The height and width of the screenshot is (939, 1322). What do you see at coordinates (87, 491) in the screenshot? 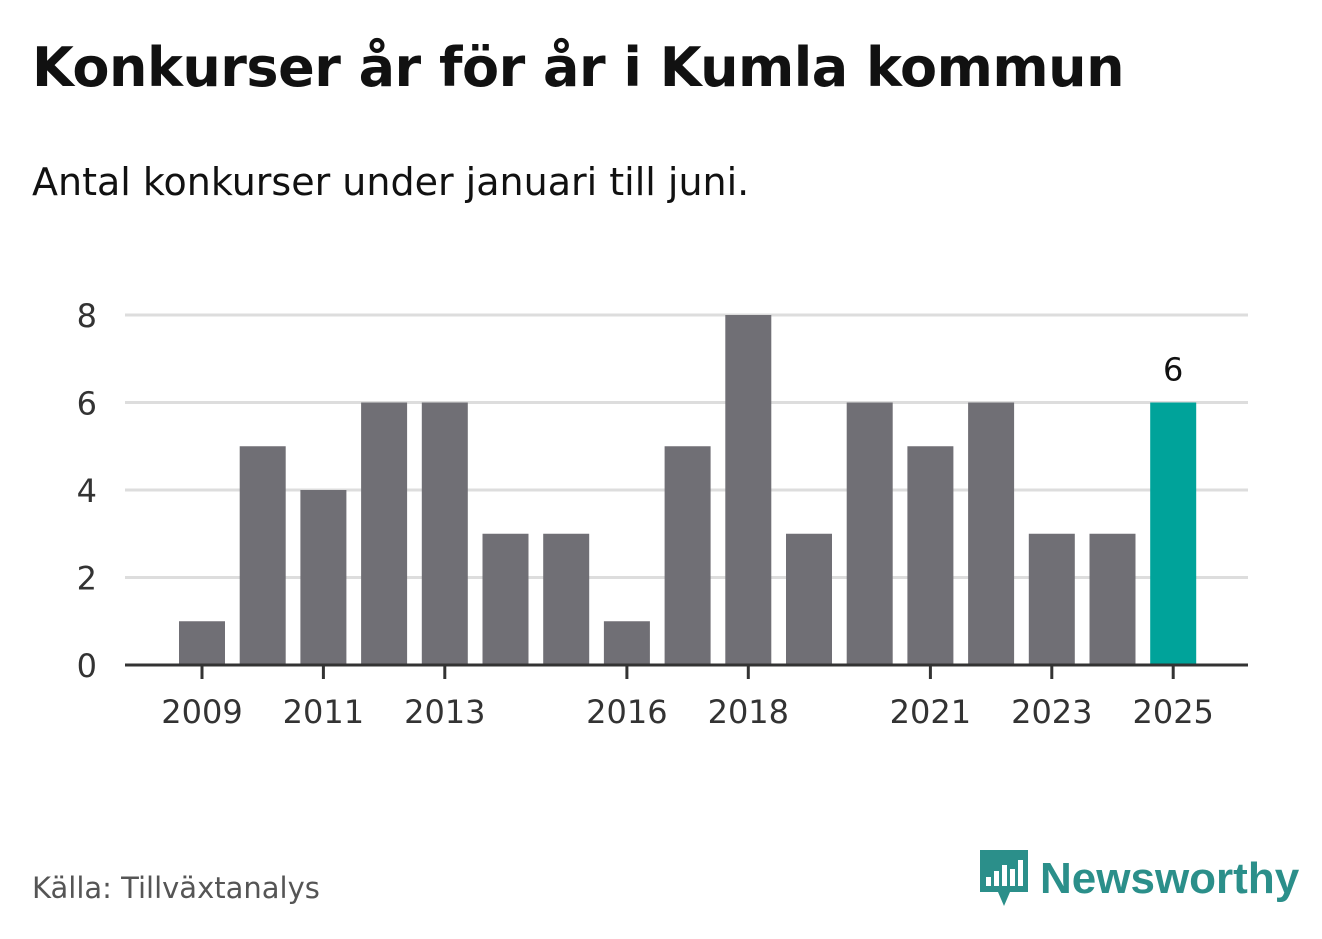
I see `y-tick-label: 4` at bounding box center [87, 491].